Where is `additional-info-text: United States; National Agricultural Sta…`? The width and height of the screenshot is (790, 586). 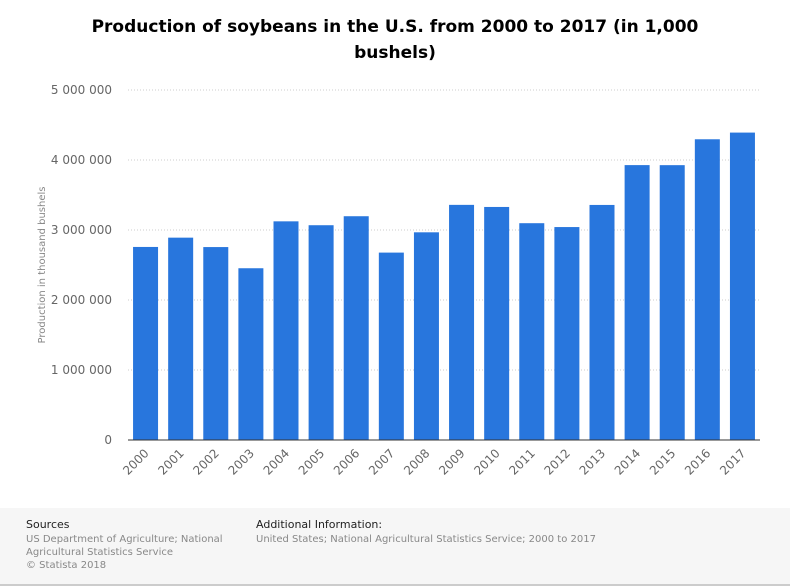
additional-info-text: United States; National Agricultural Sta… is located at coordinates (426, 539).